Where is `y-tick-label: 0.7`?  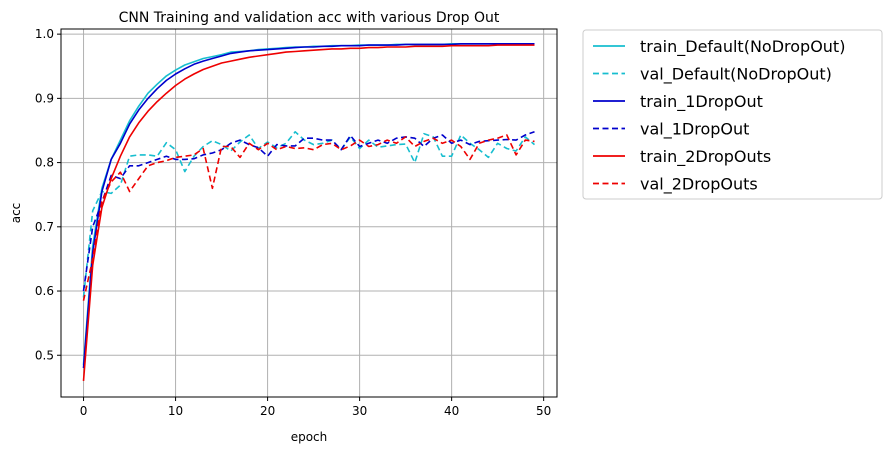
y-tick-label: 0.7 is located at coordinates (44, 227).